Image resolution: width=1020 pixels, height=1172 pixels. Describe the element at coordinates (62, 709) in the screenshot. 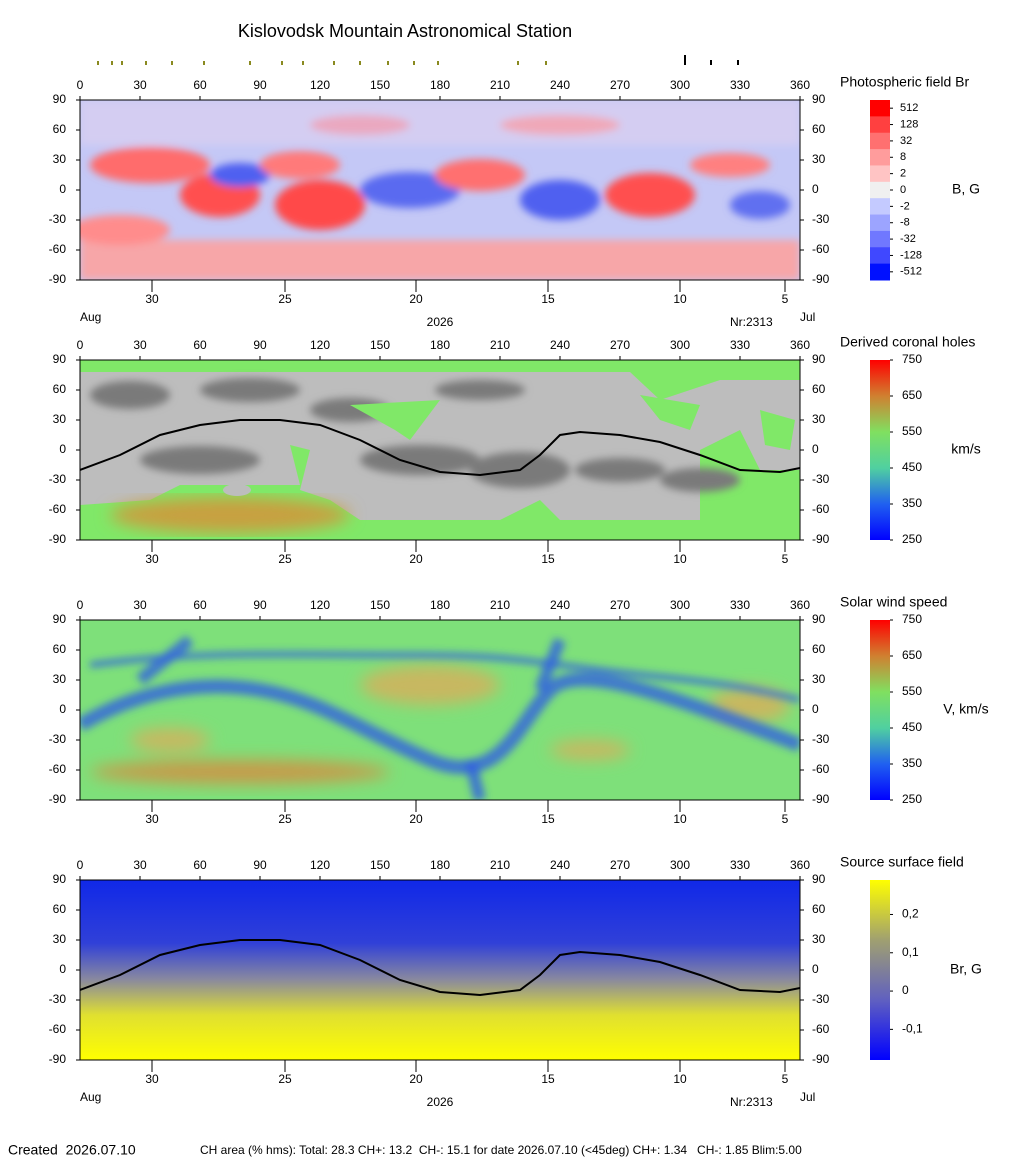

I see `y-tick-label: 0` at that location.